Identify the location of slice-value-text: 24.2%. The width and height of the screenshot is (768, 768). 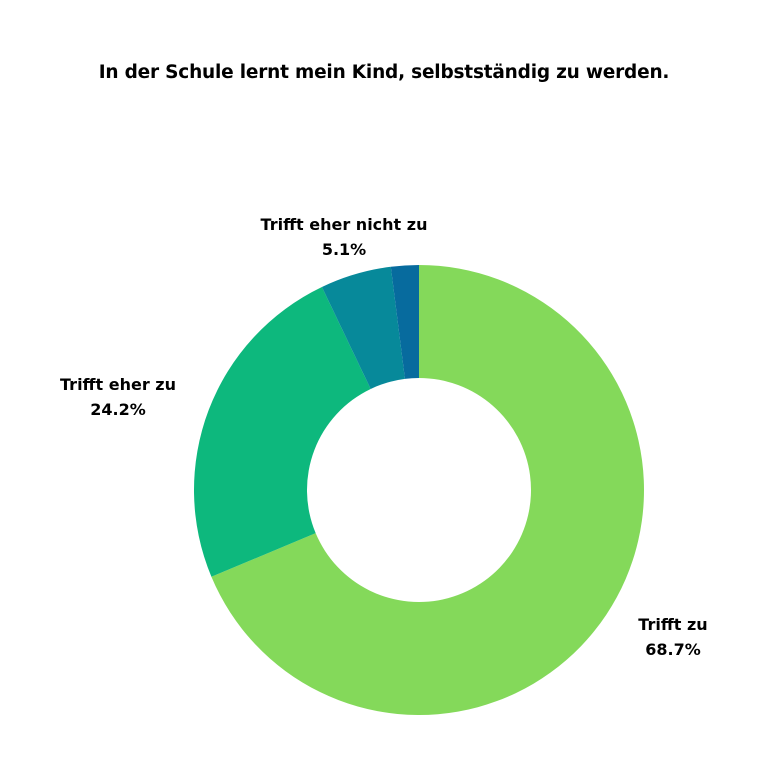
(118, 409).